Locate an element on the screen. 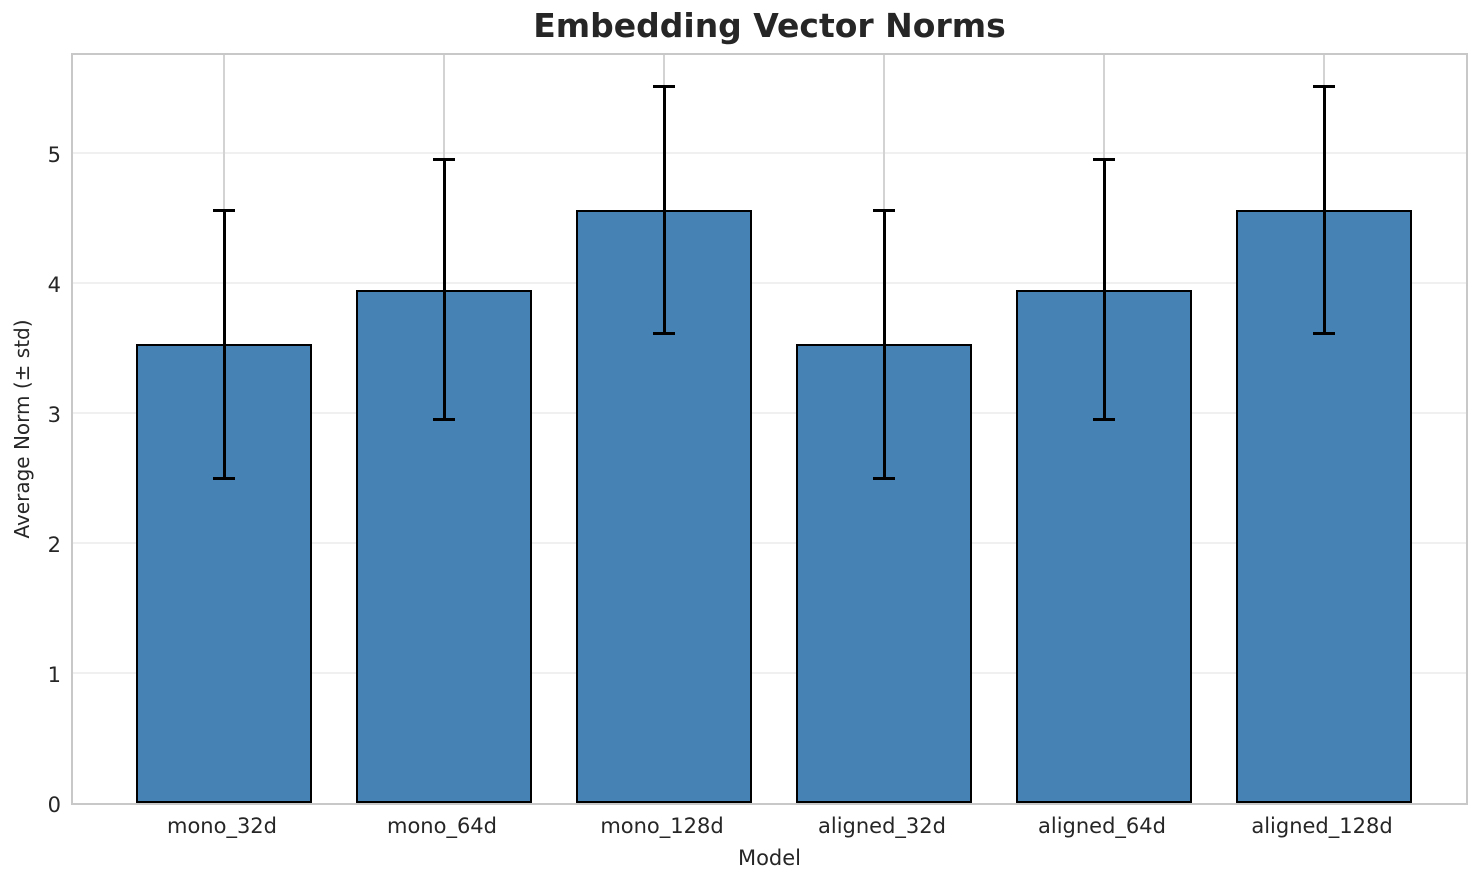 Image resolution: width=1483 pixels, height=885 pixels. x-tick-label: aligned_128d is located at coordinates (1322, 826).